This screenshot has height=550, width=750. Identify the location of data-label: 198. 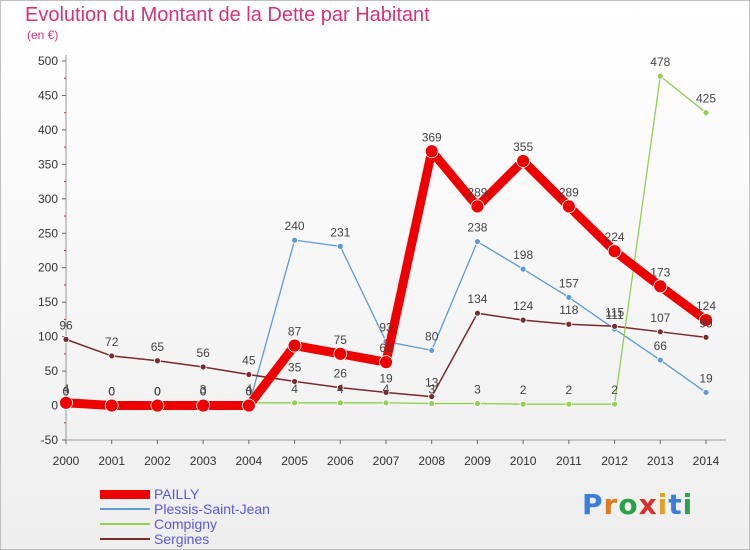
(523, 255).